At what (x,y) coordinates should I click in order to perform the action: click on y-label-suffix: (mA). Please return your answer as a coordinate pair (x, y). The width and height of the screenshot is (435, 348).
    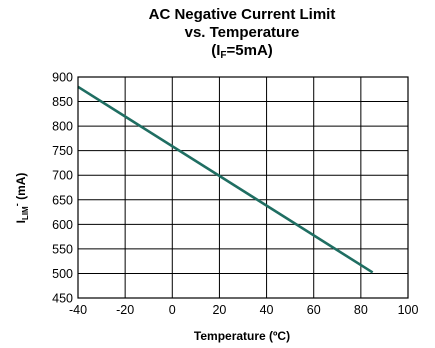
    Looking at the image, I should click on (21, 188).